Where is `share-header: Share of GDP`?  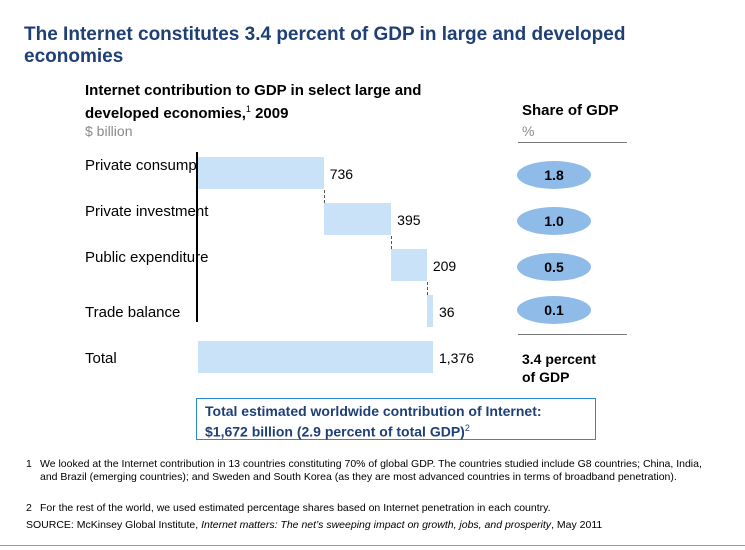
share-header: Share of GDP is located at coordinates (570, 110).